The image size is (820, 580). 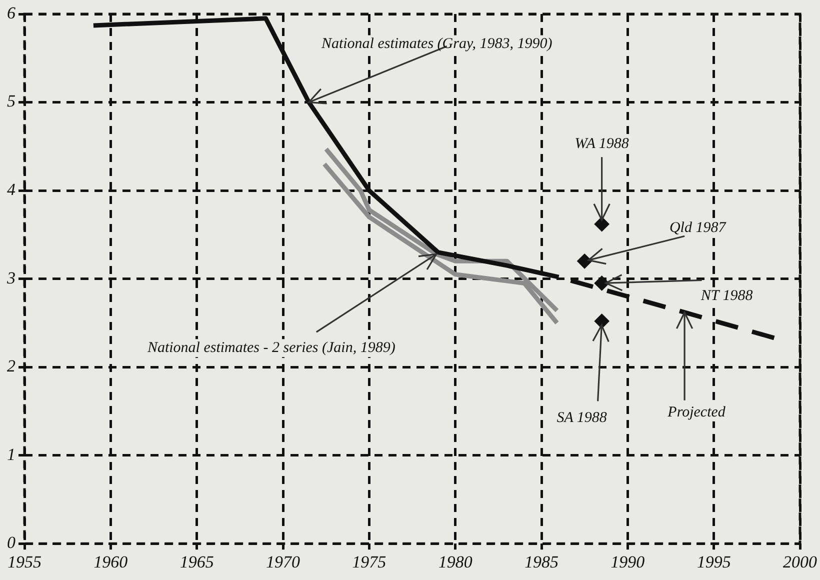 I want to click on y-tick-label: 4, so click(x=11, y=189).